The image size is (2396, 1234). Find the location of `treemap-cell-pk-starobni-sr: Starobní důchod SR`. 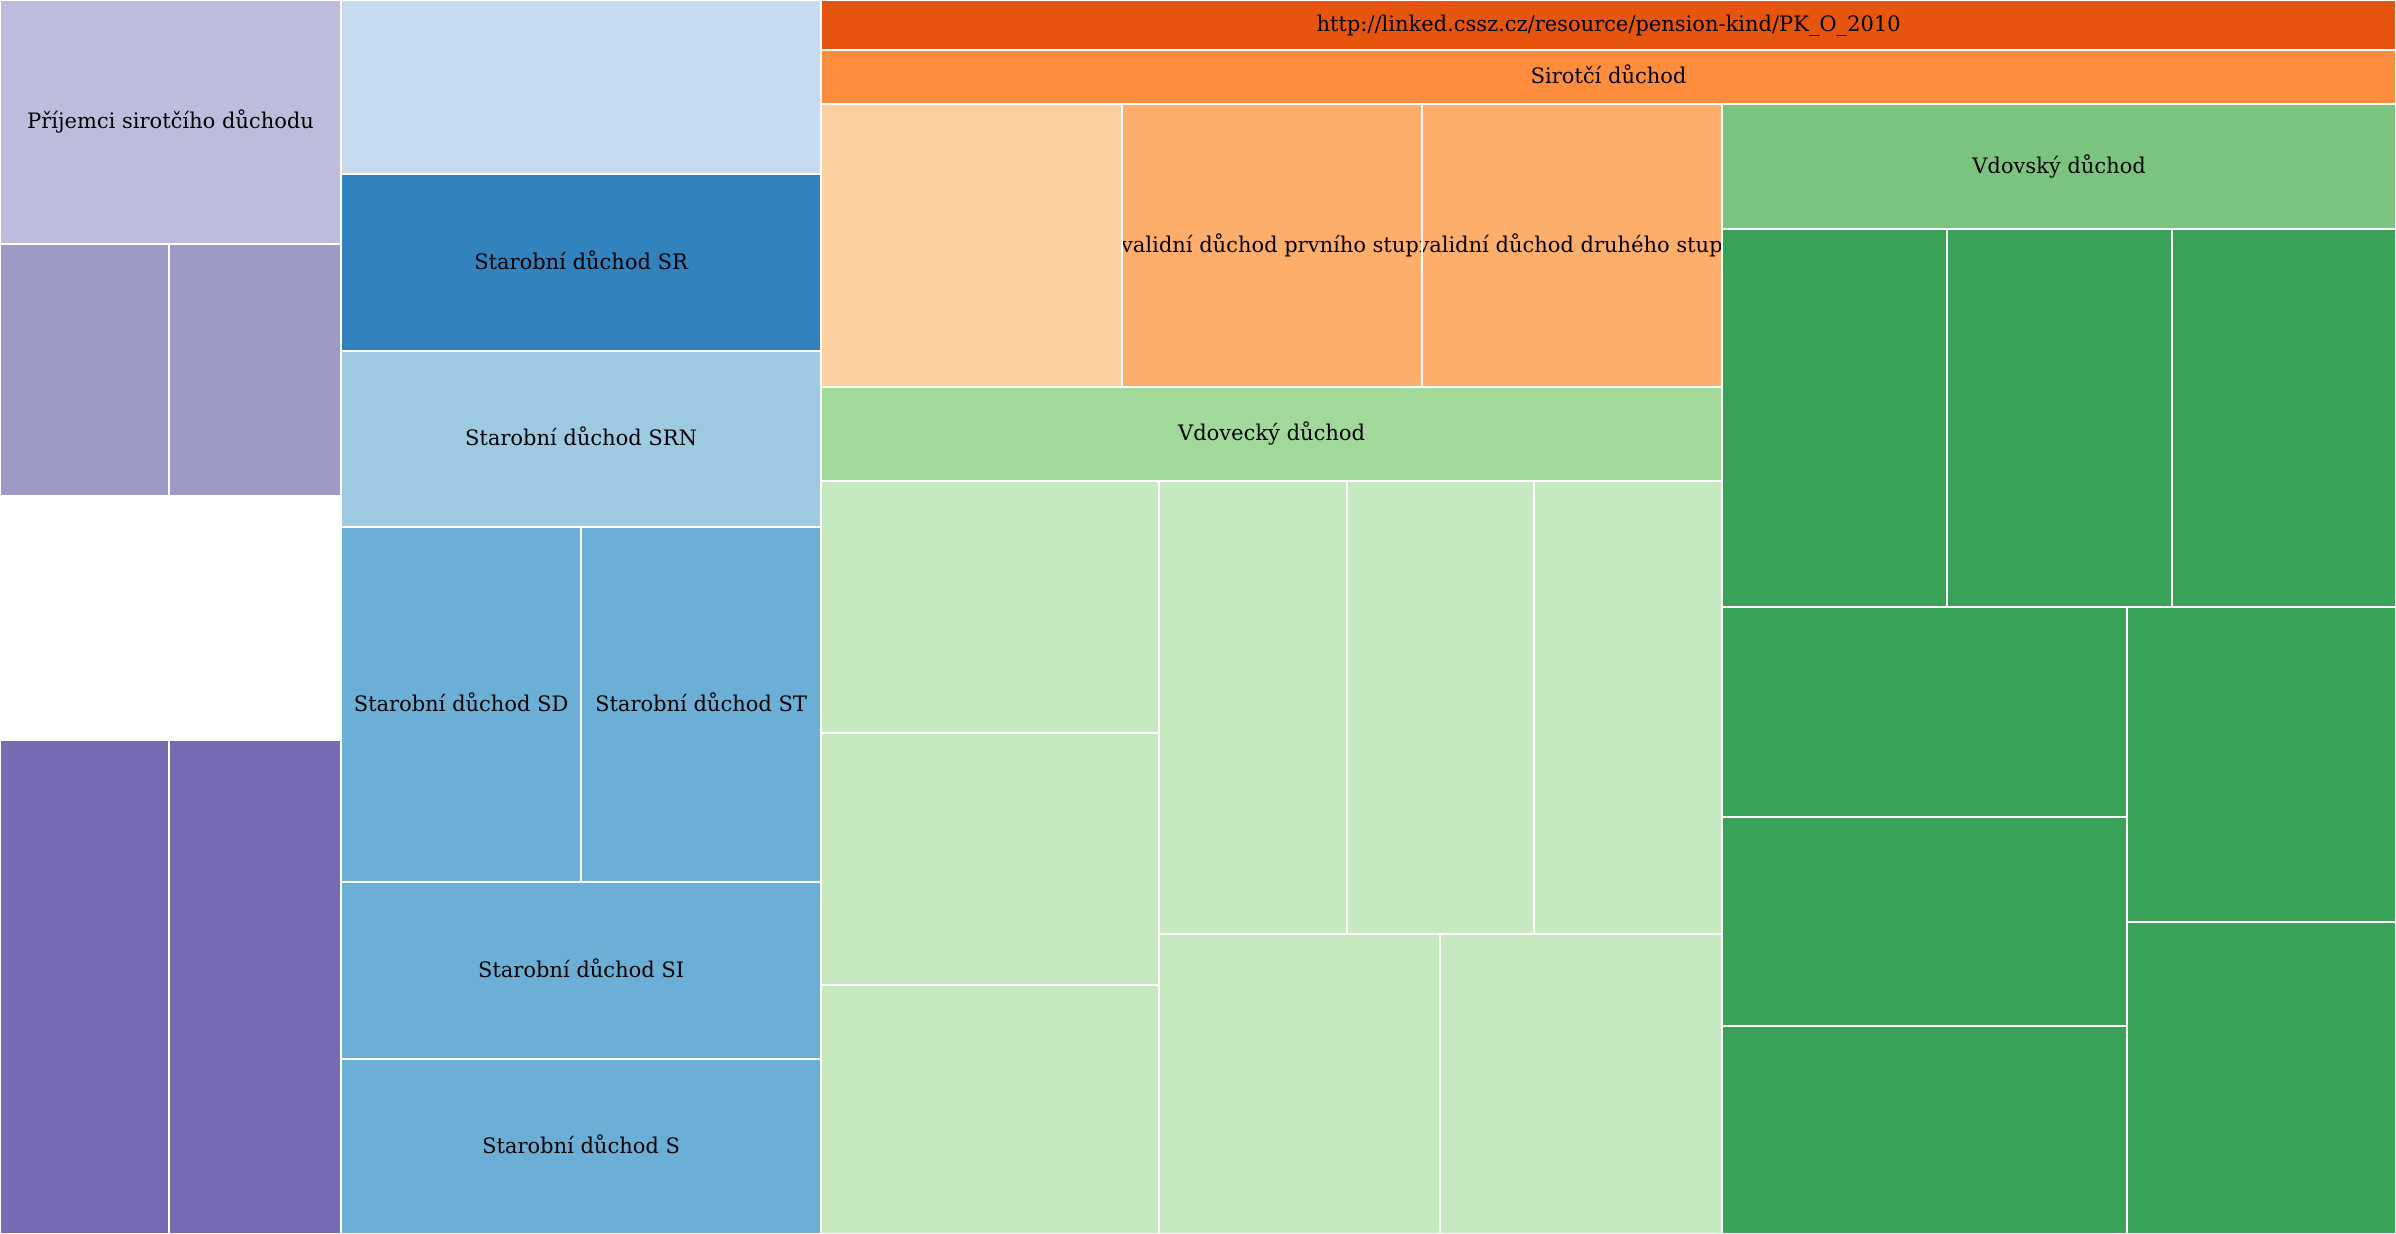

treemap-cell-pk-starobni-sr: Starobní důchod SR is located at coordinates (581, 262).